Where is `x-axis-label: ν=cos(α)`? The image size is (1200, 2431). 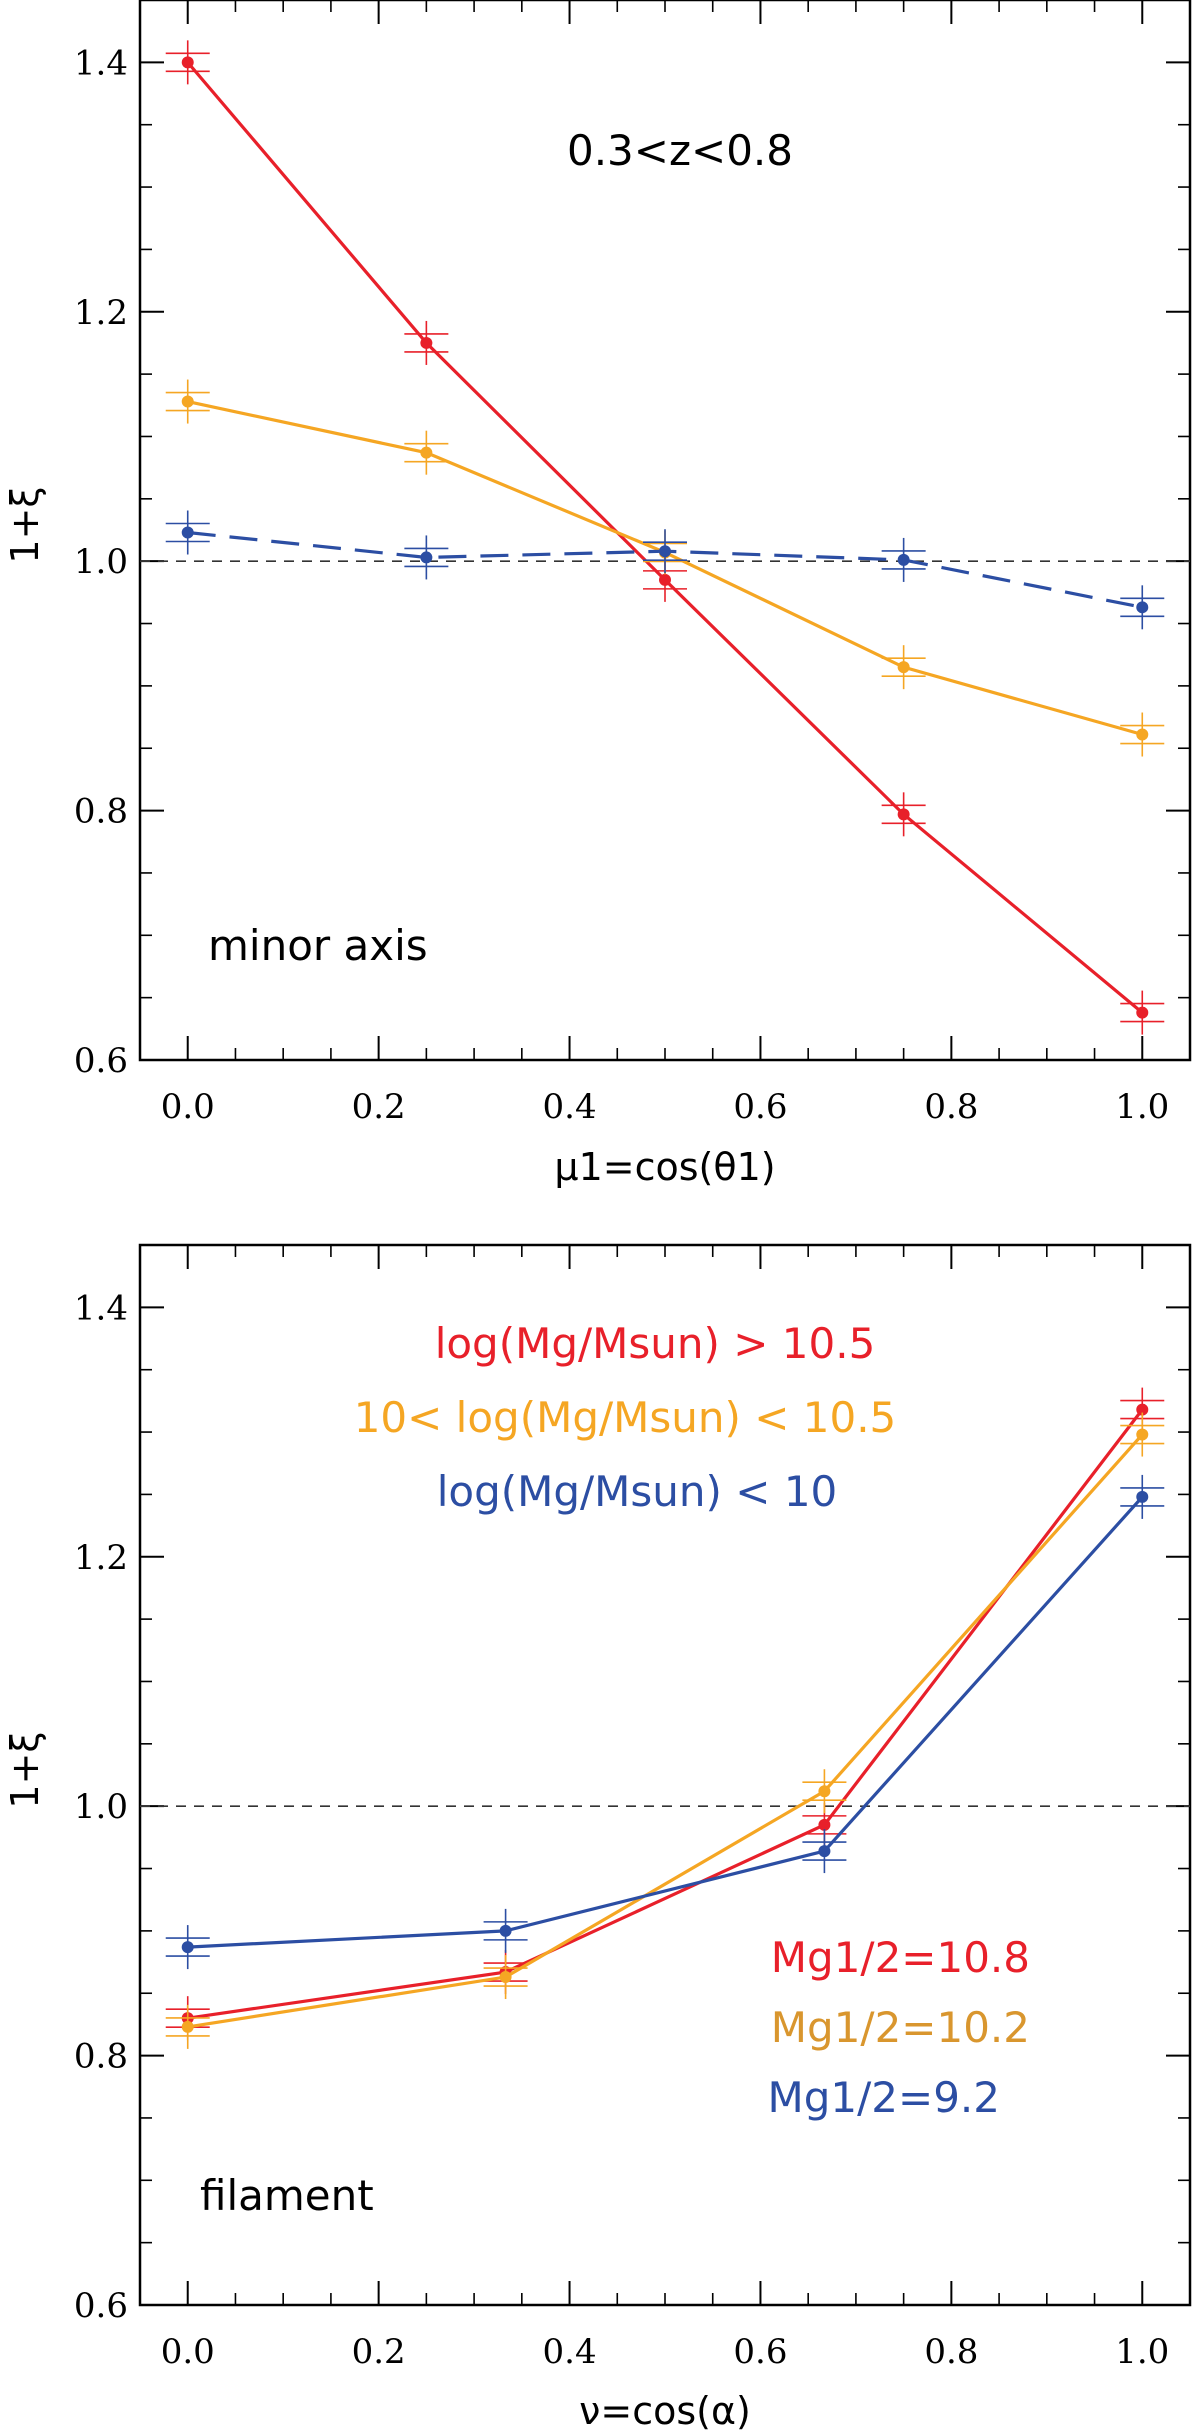 x-axis-label: ν=cos(α) is located at coordinates (665, 2410).